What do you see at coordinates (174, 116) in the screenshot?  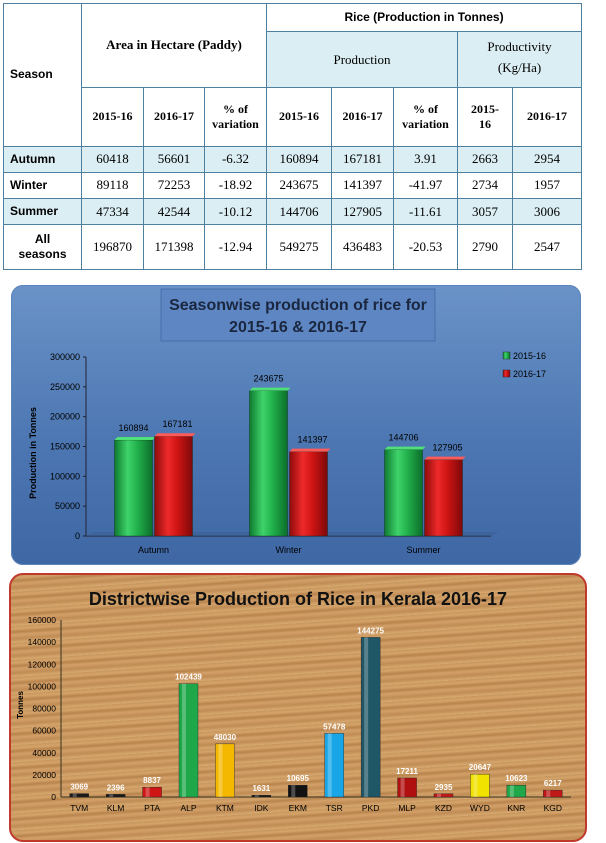 I see `col-area-2016: 2016-17` at bounding box center [174, 116].